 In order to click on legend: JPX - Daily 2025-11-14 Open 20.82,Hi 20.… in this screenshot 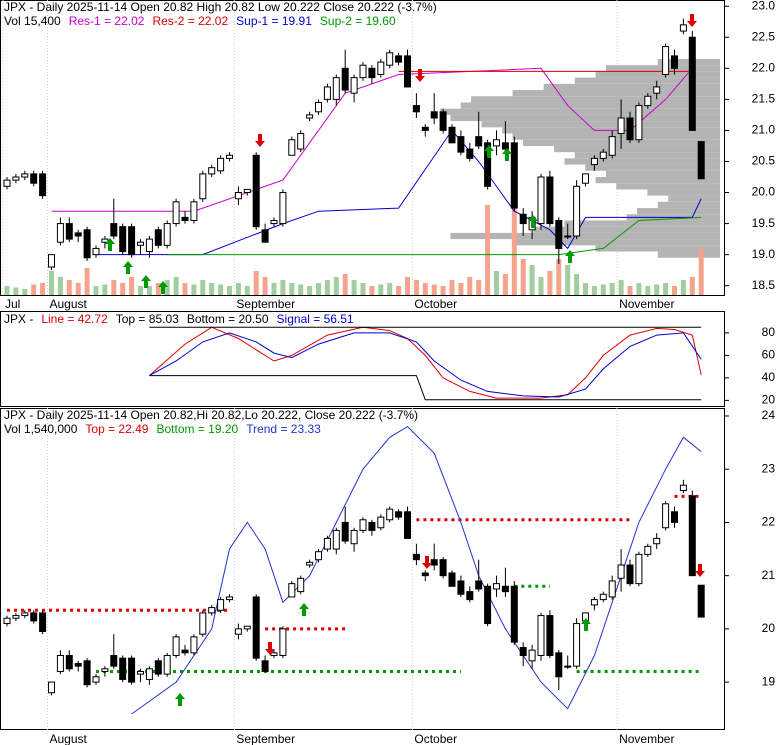, I will do `click(211, 415)`.